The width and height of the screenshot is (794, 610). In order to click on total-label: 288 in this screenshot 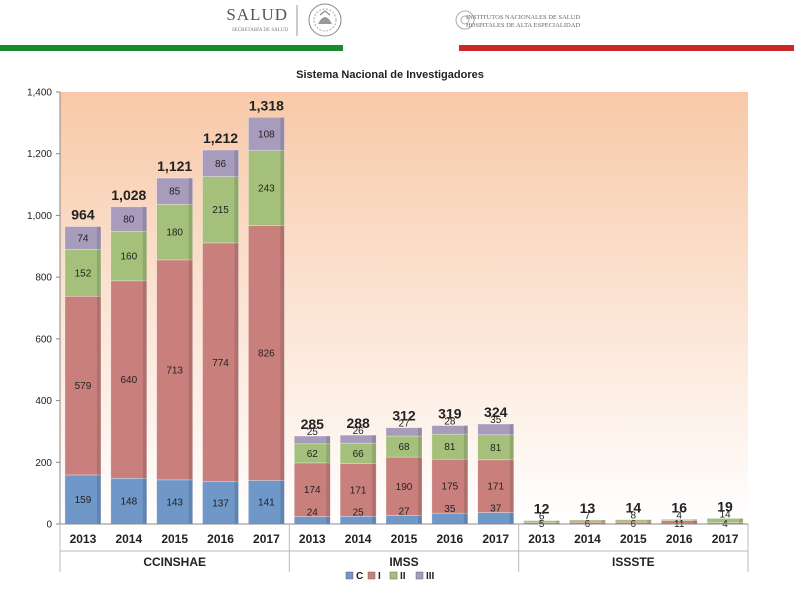, I will do `click(358, 423)`.